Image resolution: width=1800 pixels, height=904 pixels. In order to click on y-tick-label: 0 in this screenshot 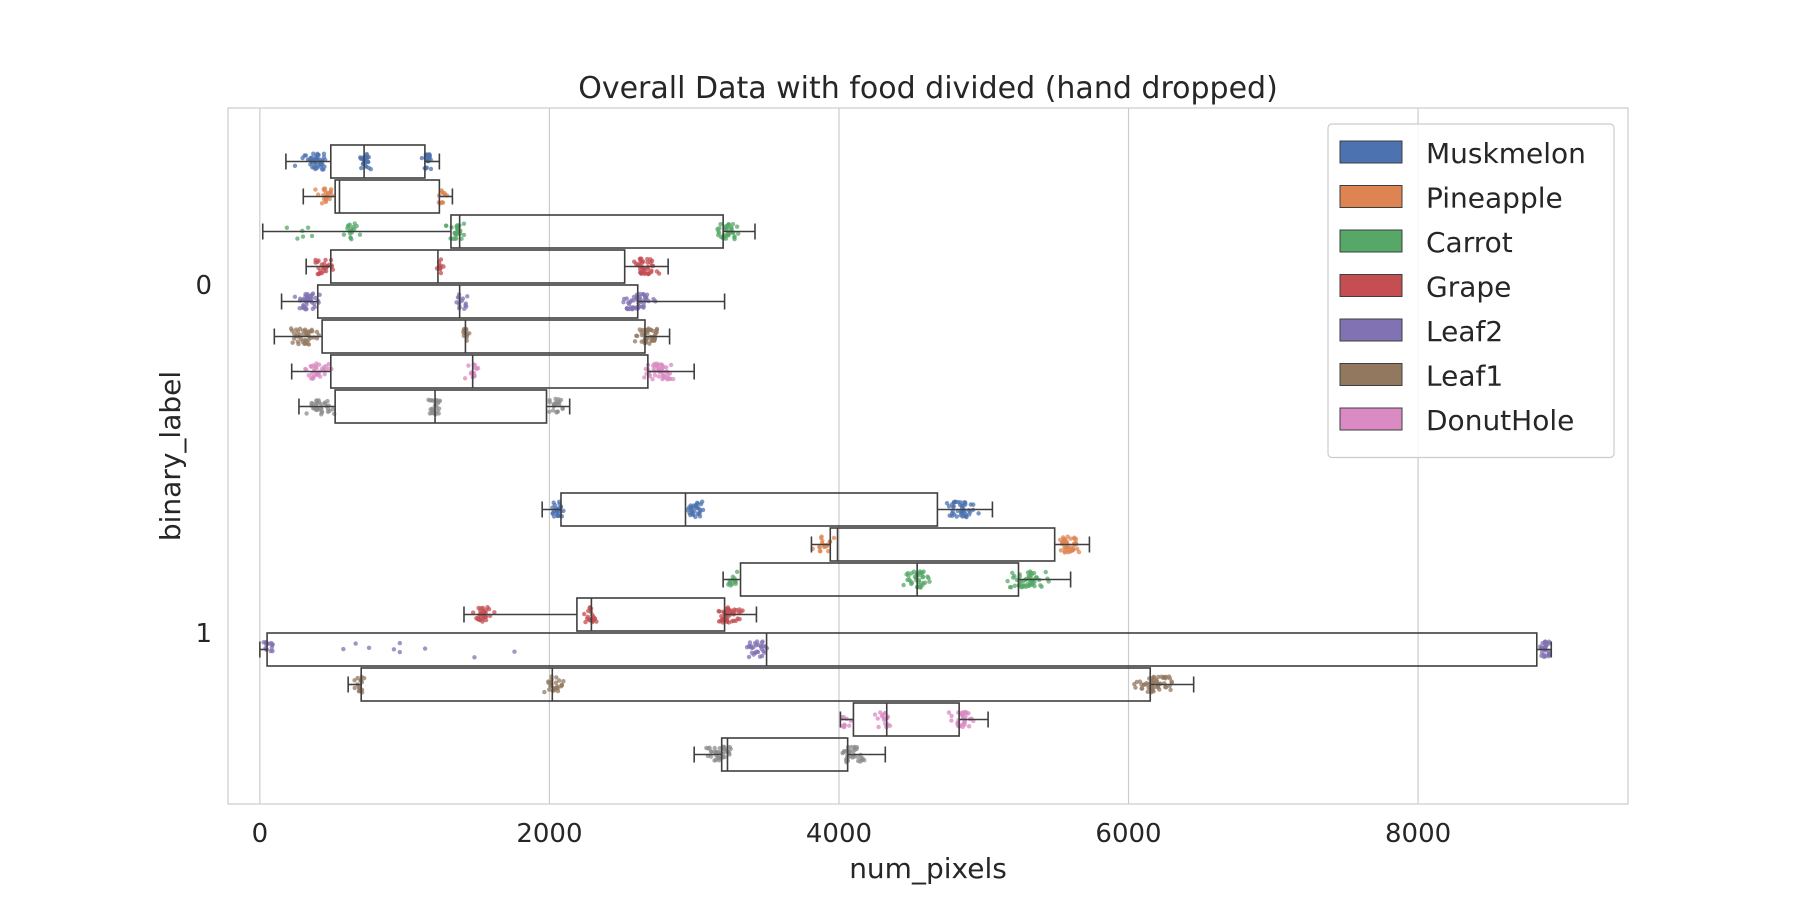, I will do `click(203, 286)`.